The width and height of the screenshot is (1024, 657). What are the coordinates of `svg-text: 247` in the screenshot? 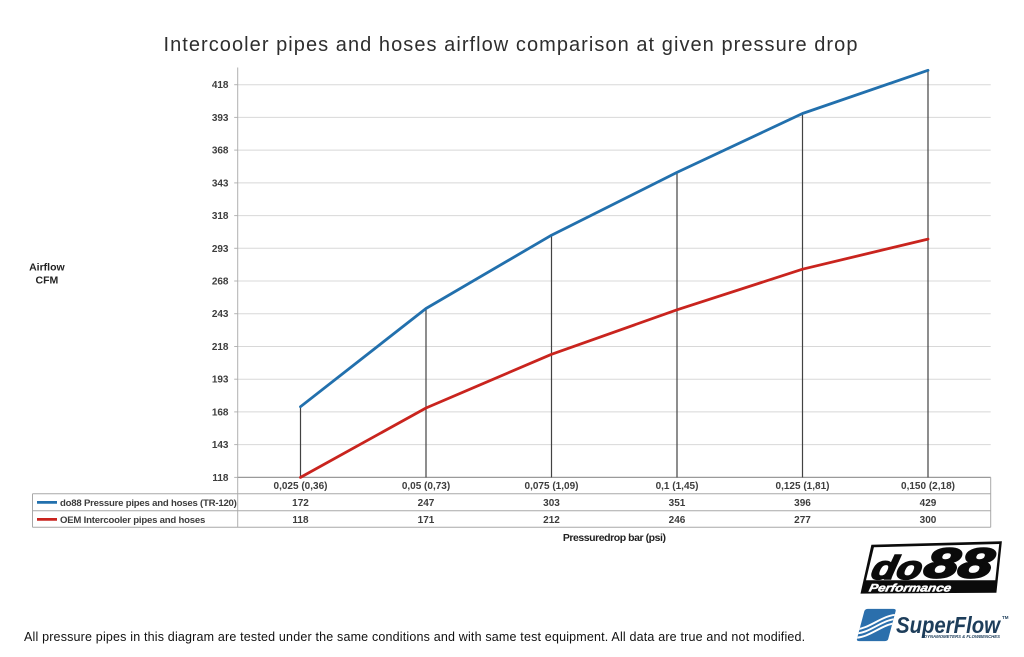 It's located at (426, 503).